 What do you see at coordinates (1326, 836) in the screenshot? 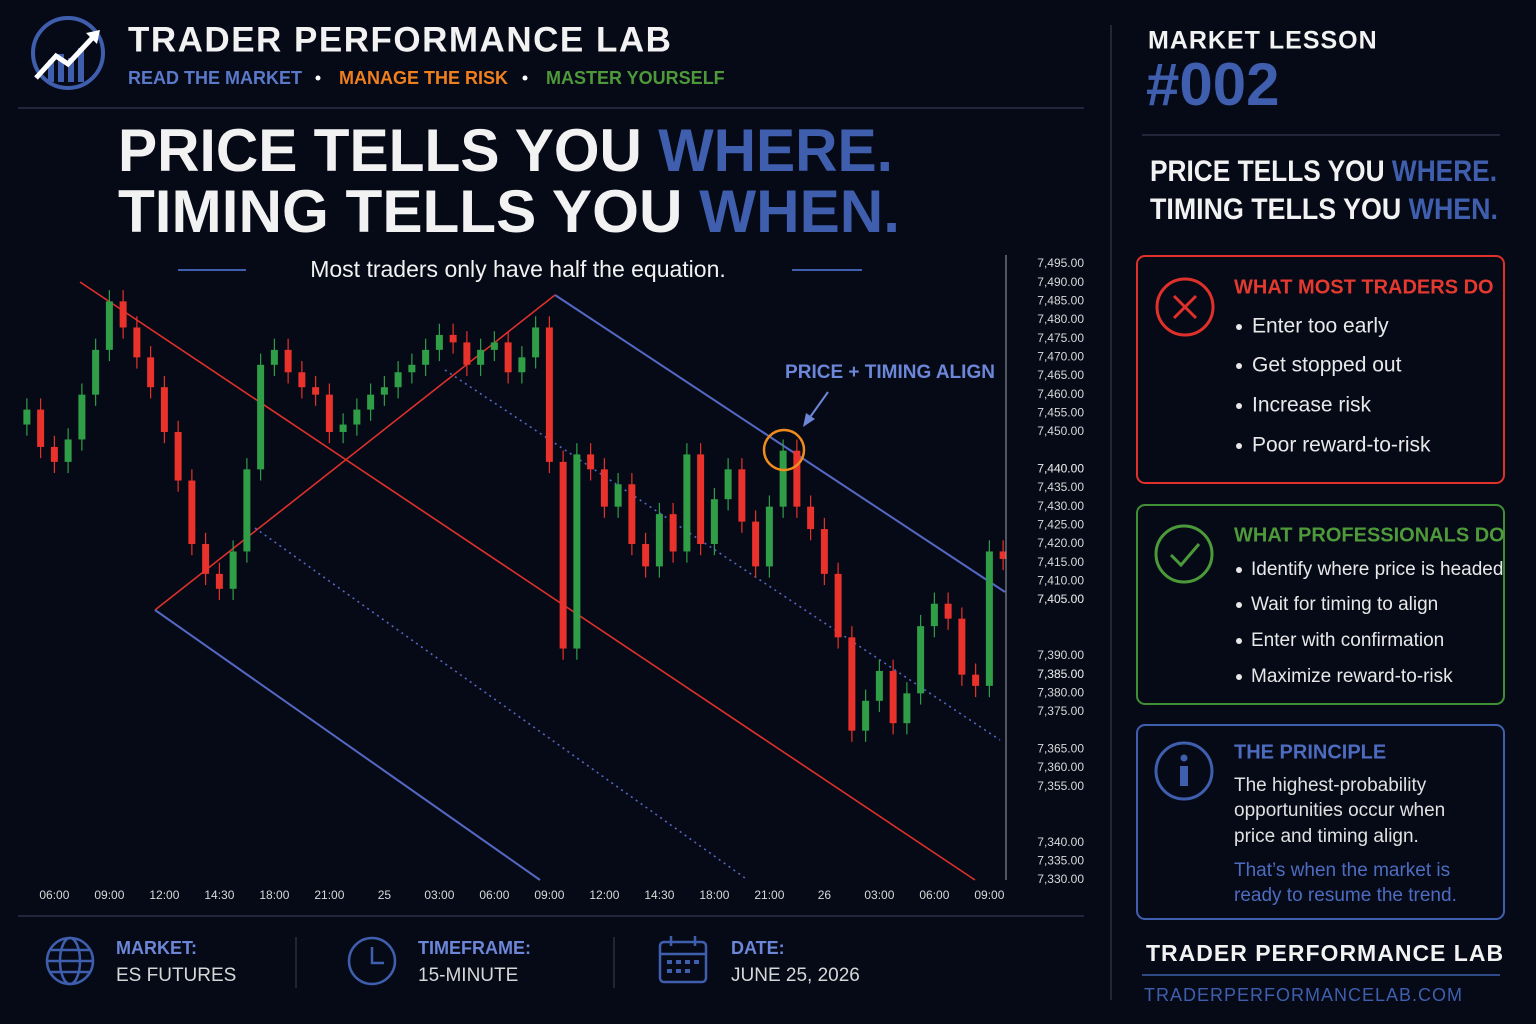
I see `panel-body: price and timing align.` at bounding box center [1326, 836].